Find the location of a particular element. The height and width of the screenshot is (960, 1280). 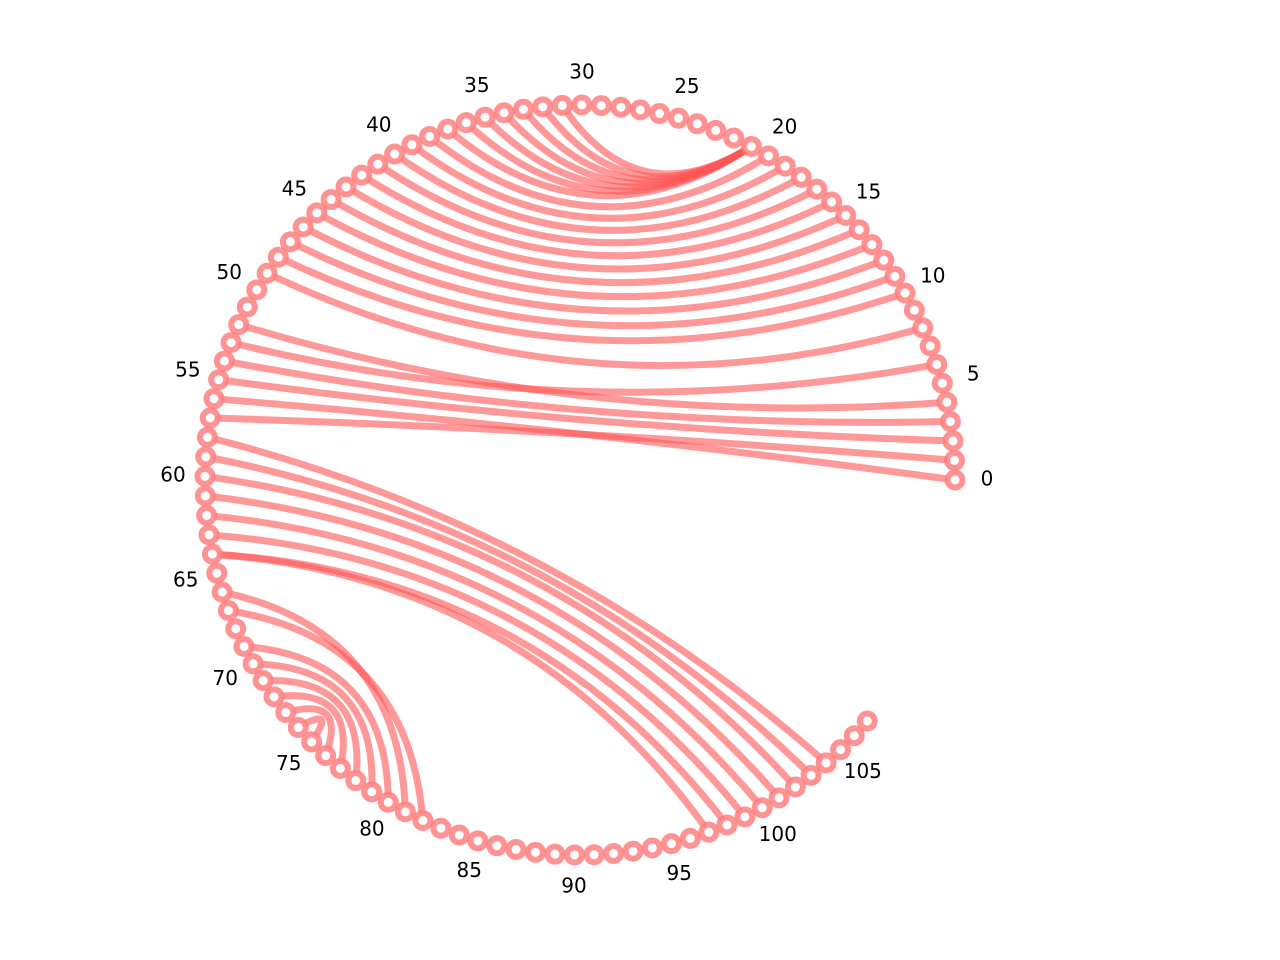

tick-label-90: 90 is located at coordinates (573, 885).